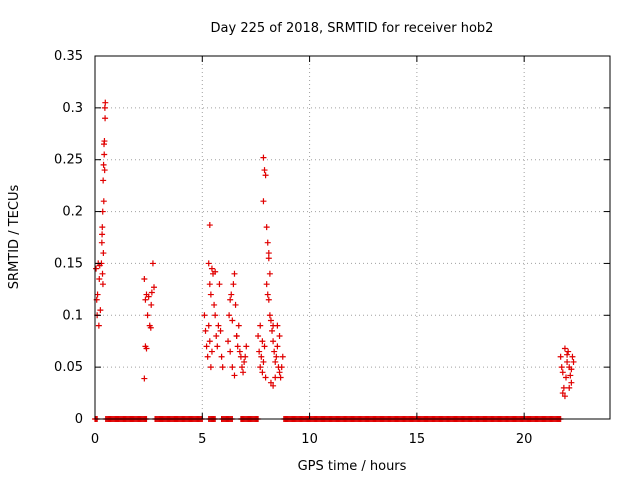 The image size is (640, 480). What do you see at coordinates (95, 439) in the screenshot?
I see `x-tick-label: 0` at bounding box center [95, 439].